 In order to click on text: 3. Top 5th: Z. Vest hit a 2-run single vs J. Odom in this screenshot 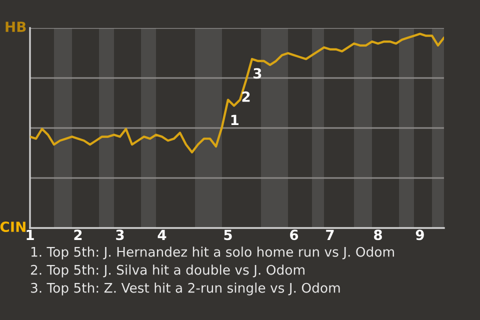, I will do `click(185, 289)`.